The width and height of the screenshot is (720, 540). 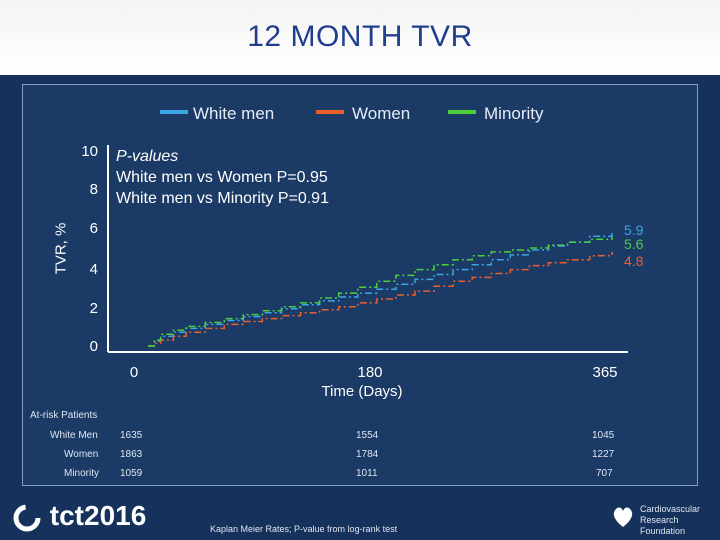 I want to click on at-risk-row-label: Women, so click(x=81, y=454).